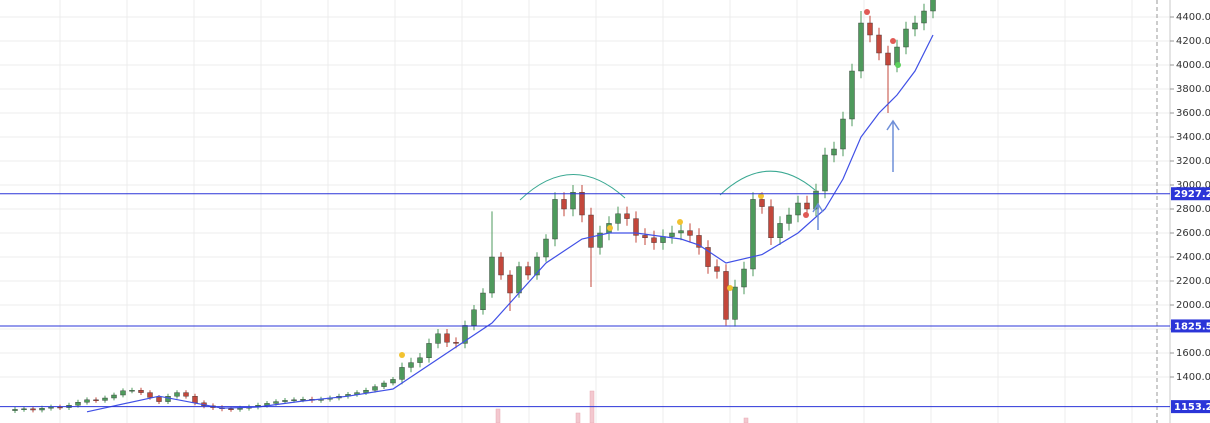 Image resolution: width=1210 pixels, height=423 pixels. What do you see at coordinates (1193, 89) in the screenshot?
I see `y-tick-label: 3800.00` at bounding box center [1193, 89].